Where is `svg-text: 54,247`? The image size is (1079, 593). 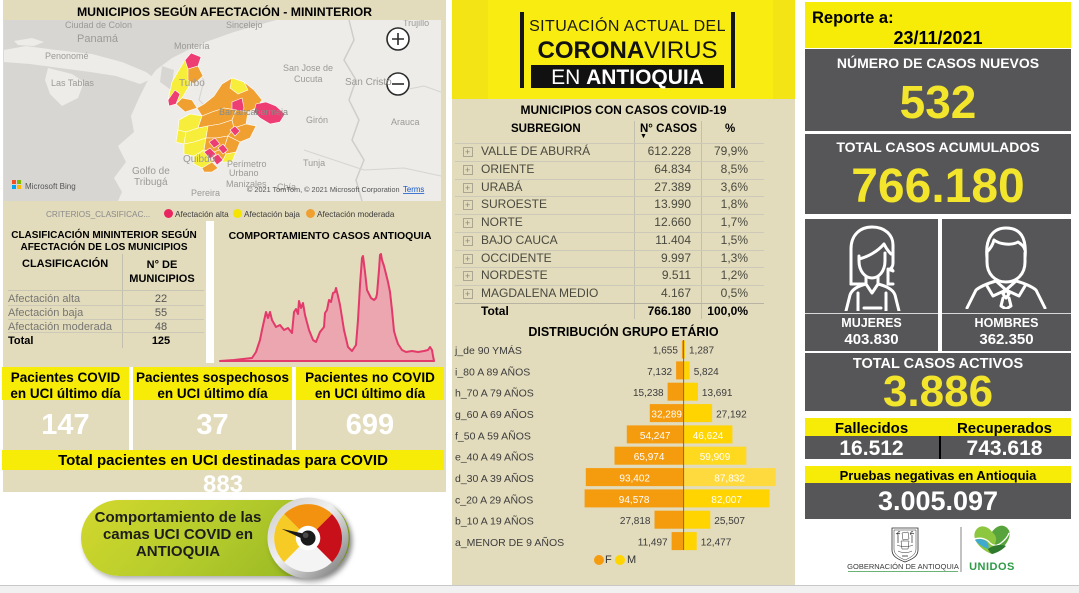
svg-text: 54,247 is located at coordinates (655, 436).